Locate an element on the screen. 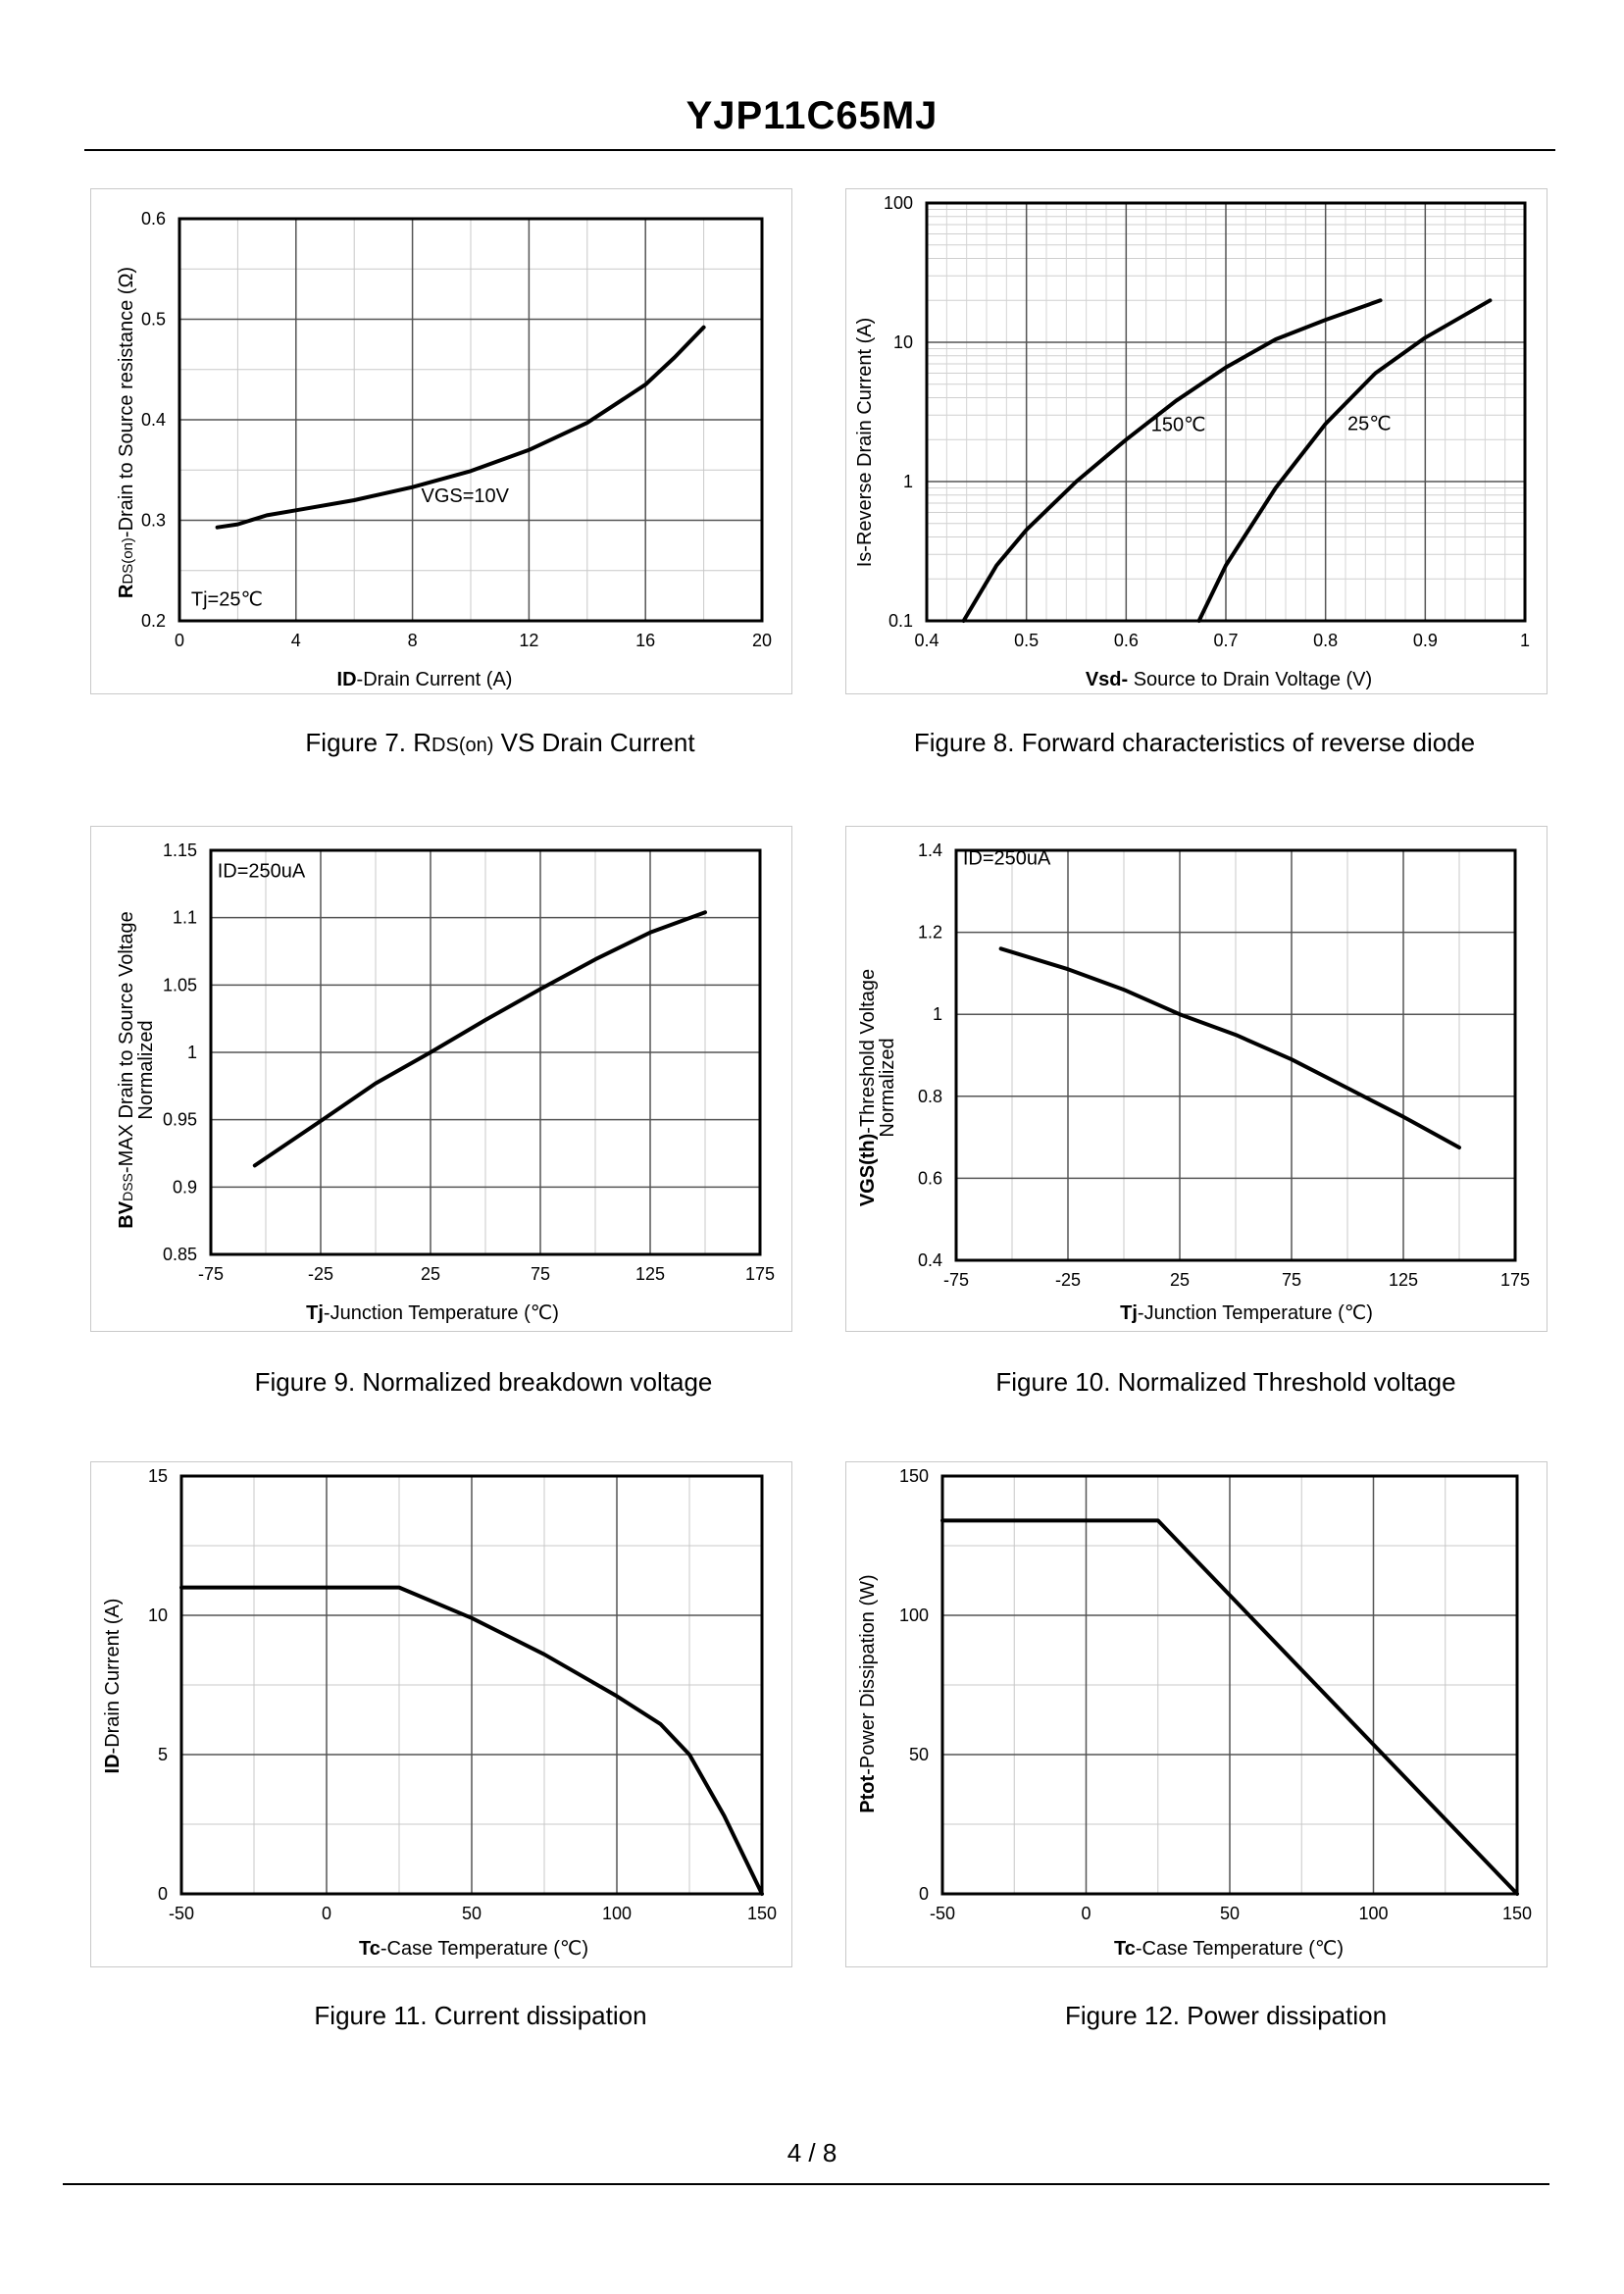  annotation-label: VGS=10V is located at coordinates (466, 496).